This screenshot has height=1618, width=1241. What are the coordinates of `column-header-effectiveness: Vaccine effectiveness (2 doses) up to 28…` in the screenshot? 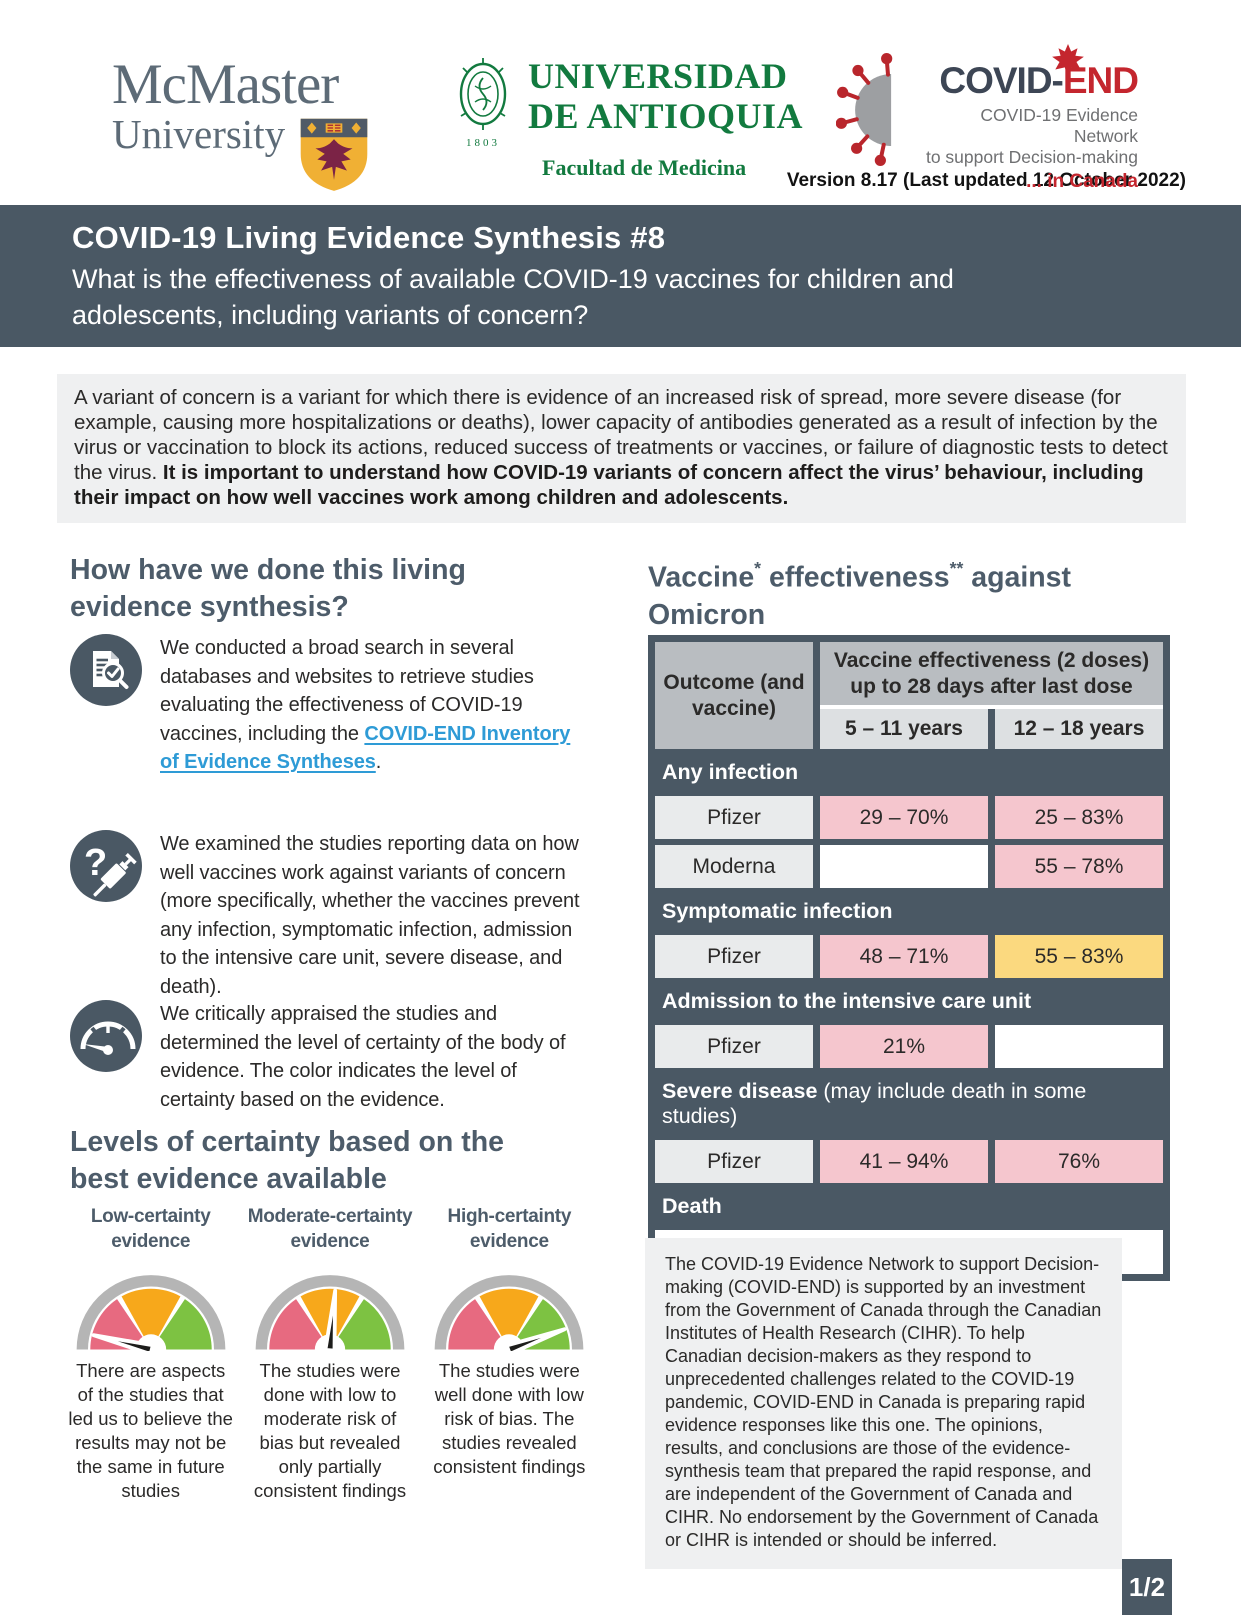 It's located at (991, 675).